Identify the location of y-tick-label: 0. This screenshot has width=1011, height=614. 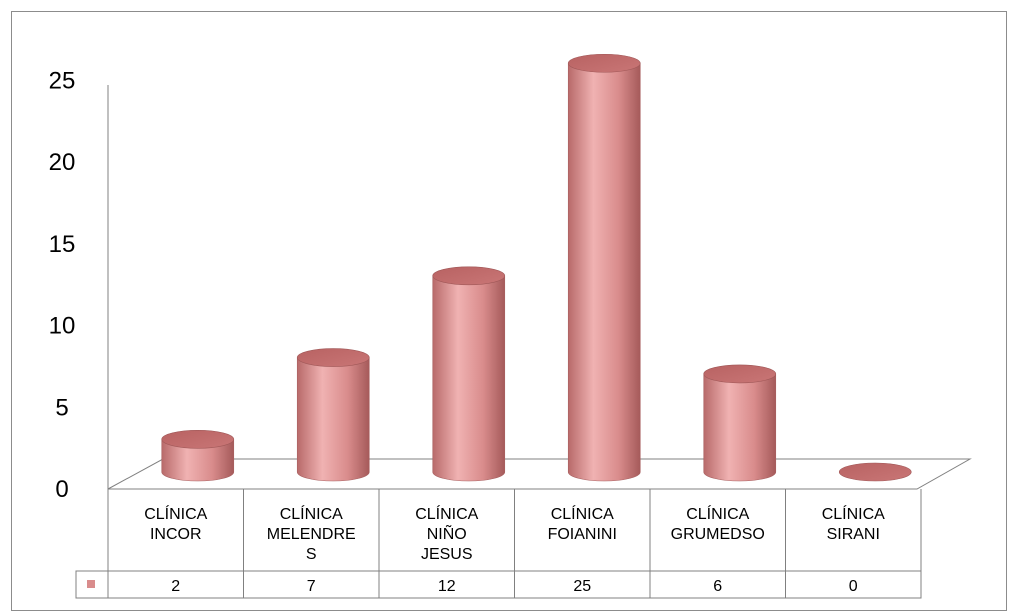
(61, 489).